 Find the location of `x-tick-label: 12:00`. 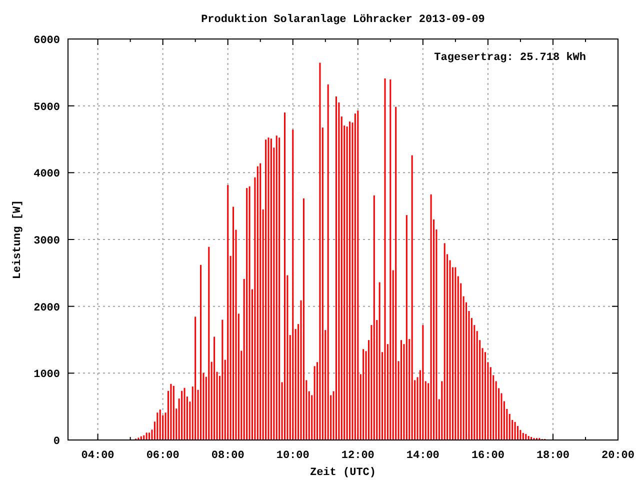

x-tick-label: 12:00 is located at coordinates (357, 456).